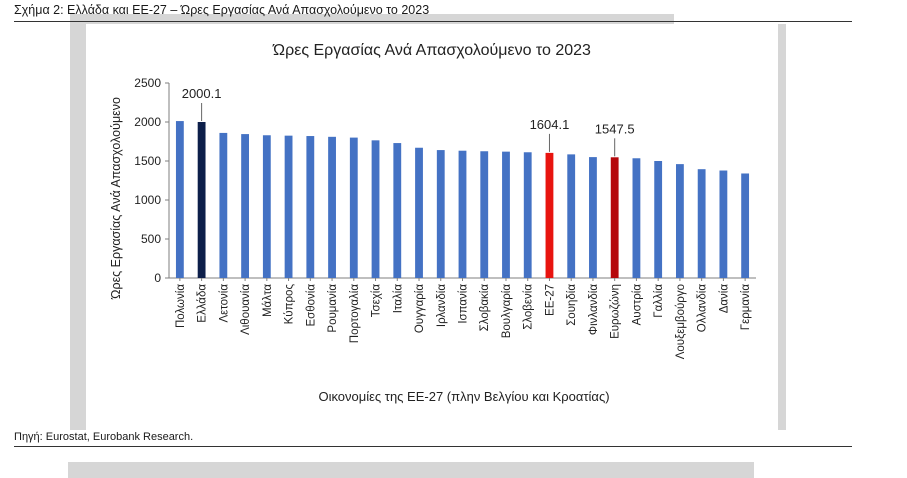 The width and height of the screenshot is (907, 478). What do you see at coordinates (550, 124) in the screenshot?
I see `data-label: 1604.1` at bounding box center [550, 124].